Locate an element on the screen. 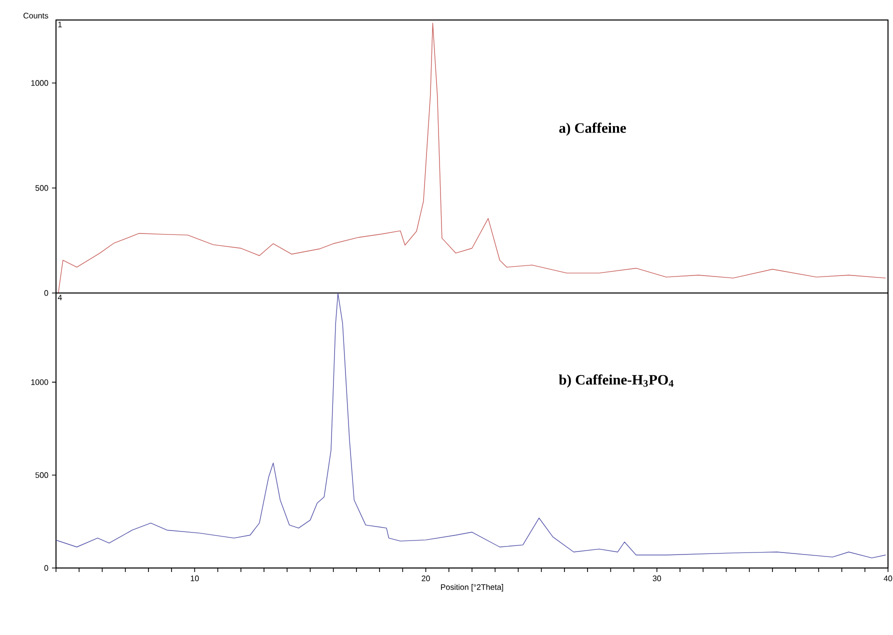 This screenshot has width=893, height=635. x-tick-label: 30 is located at coordinates (657, 579).